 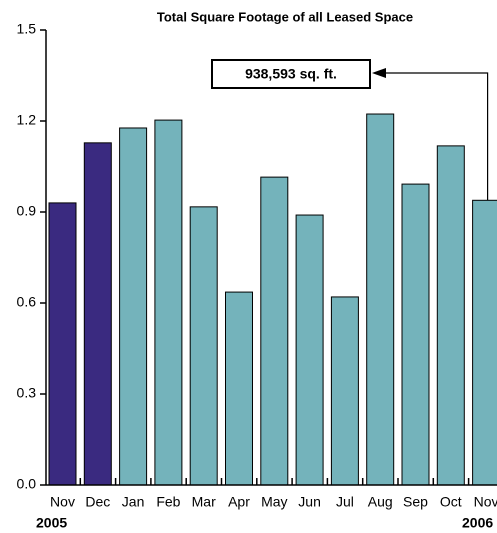 I want to click on x-tick-label: Dec, so click(x=97, y=502).